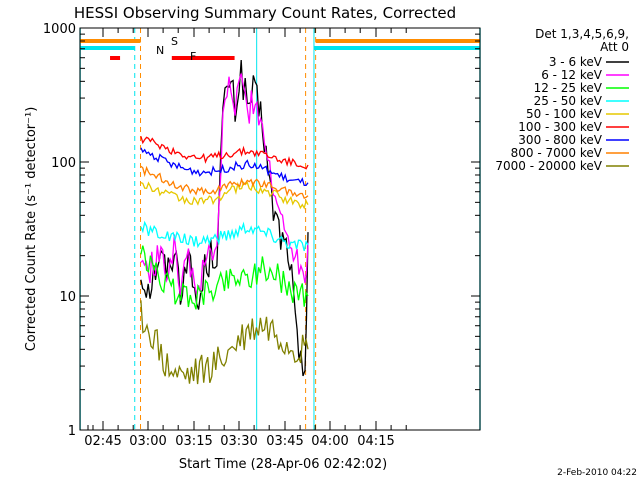  What do you see at coordinates (283, 464) in the screenshot?
I see `x-axis-label: Start Time (28-Apr-06 02:42:02)` at bounding box center [283, 464].